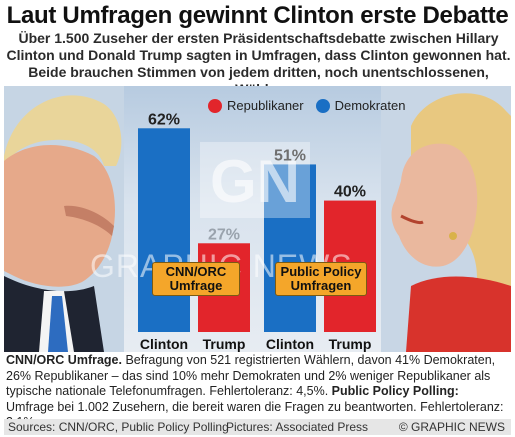 The height and width of the screenshot is (437, 515). What do you see at coordinates (393, 391) in the screenshot?
I see `note-ppp-heading: Public Policy Polling:` at bounding box center [393, 391].